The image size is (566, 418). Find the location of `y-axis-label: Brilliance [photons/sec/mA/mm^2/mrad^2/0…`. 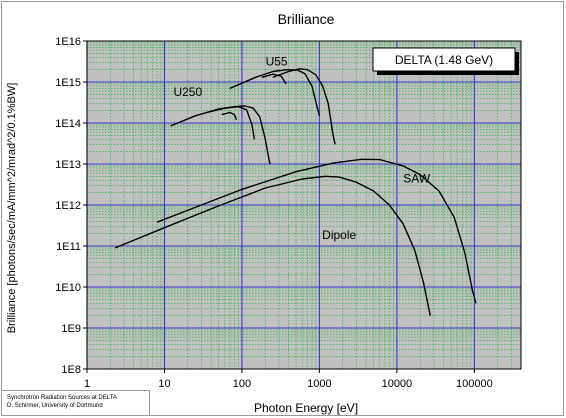

y-axis-label: Brilliance [photons/sec/mA/mm^2/mrad^2/0… is located at coordinates (12, 208).